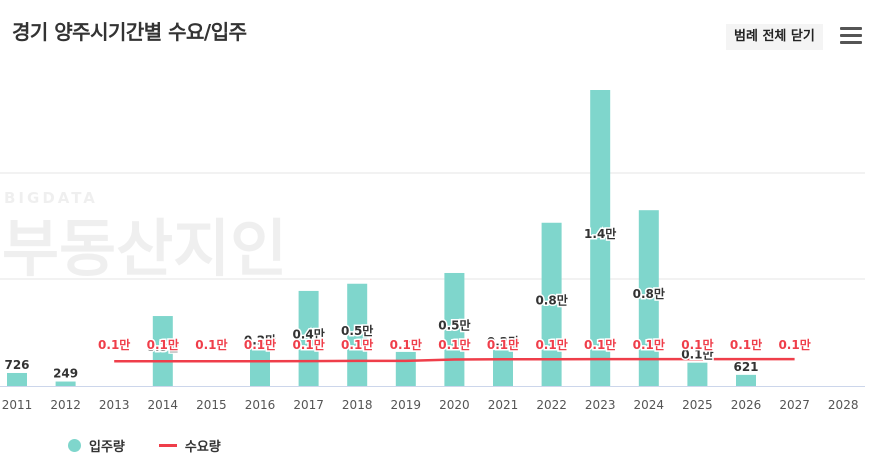 This screenshot has width=882, height=466. What do you see at coordinates (65, 383) in the screenshot?
I see `bar-2012` at bounding box center [65, 383].